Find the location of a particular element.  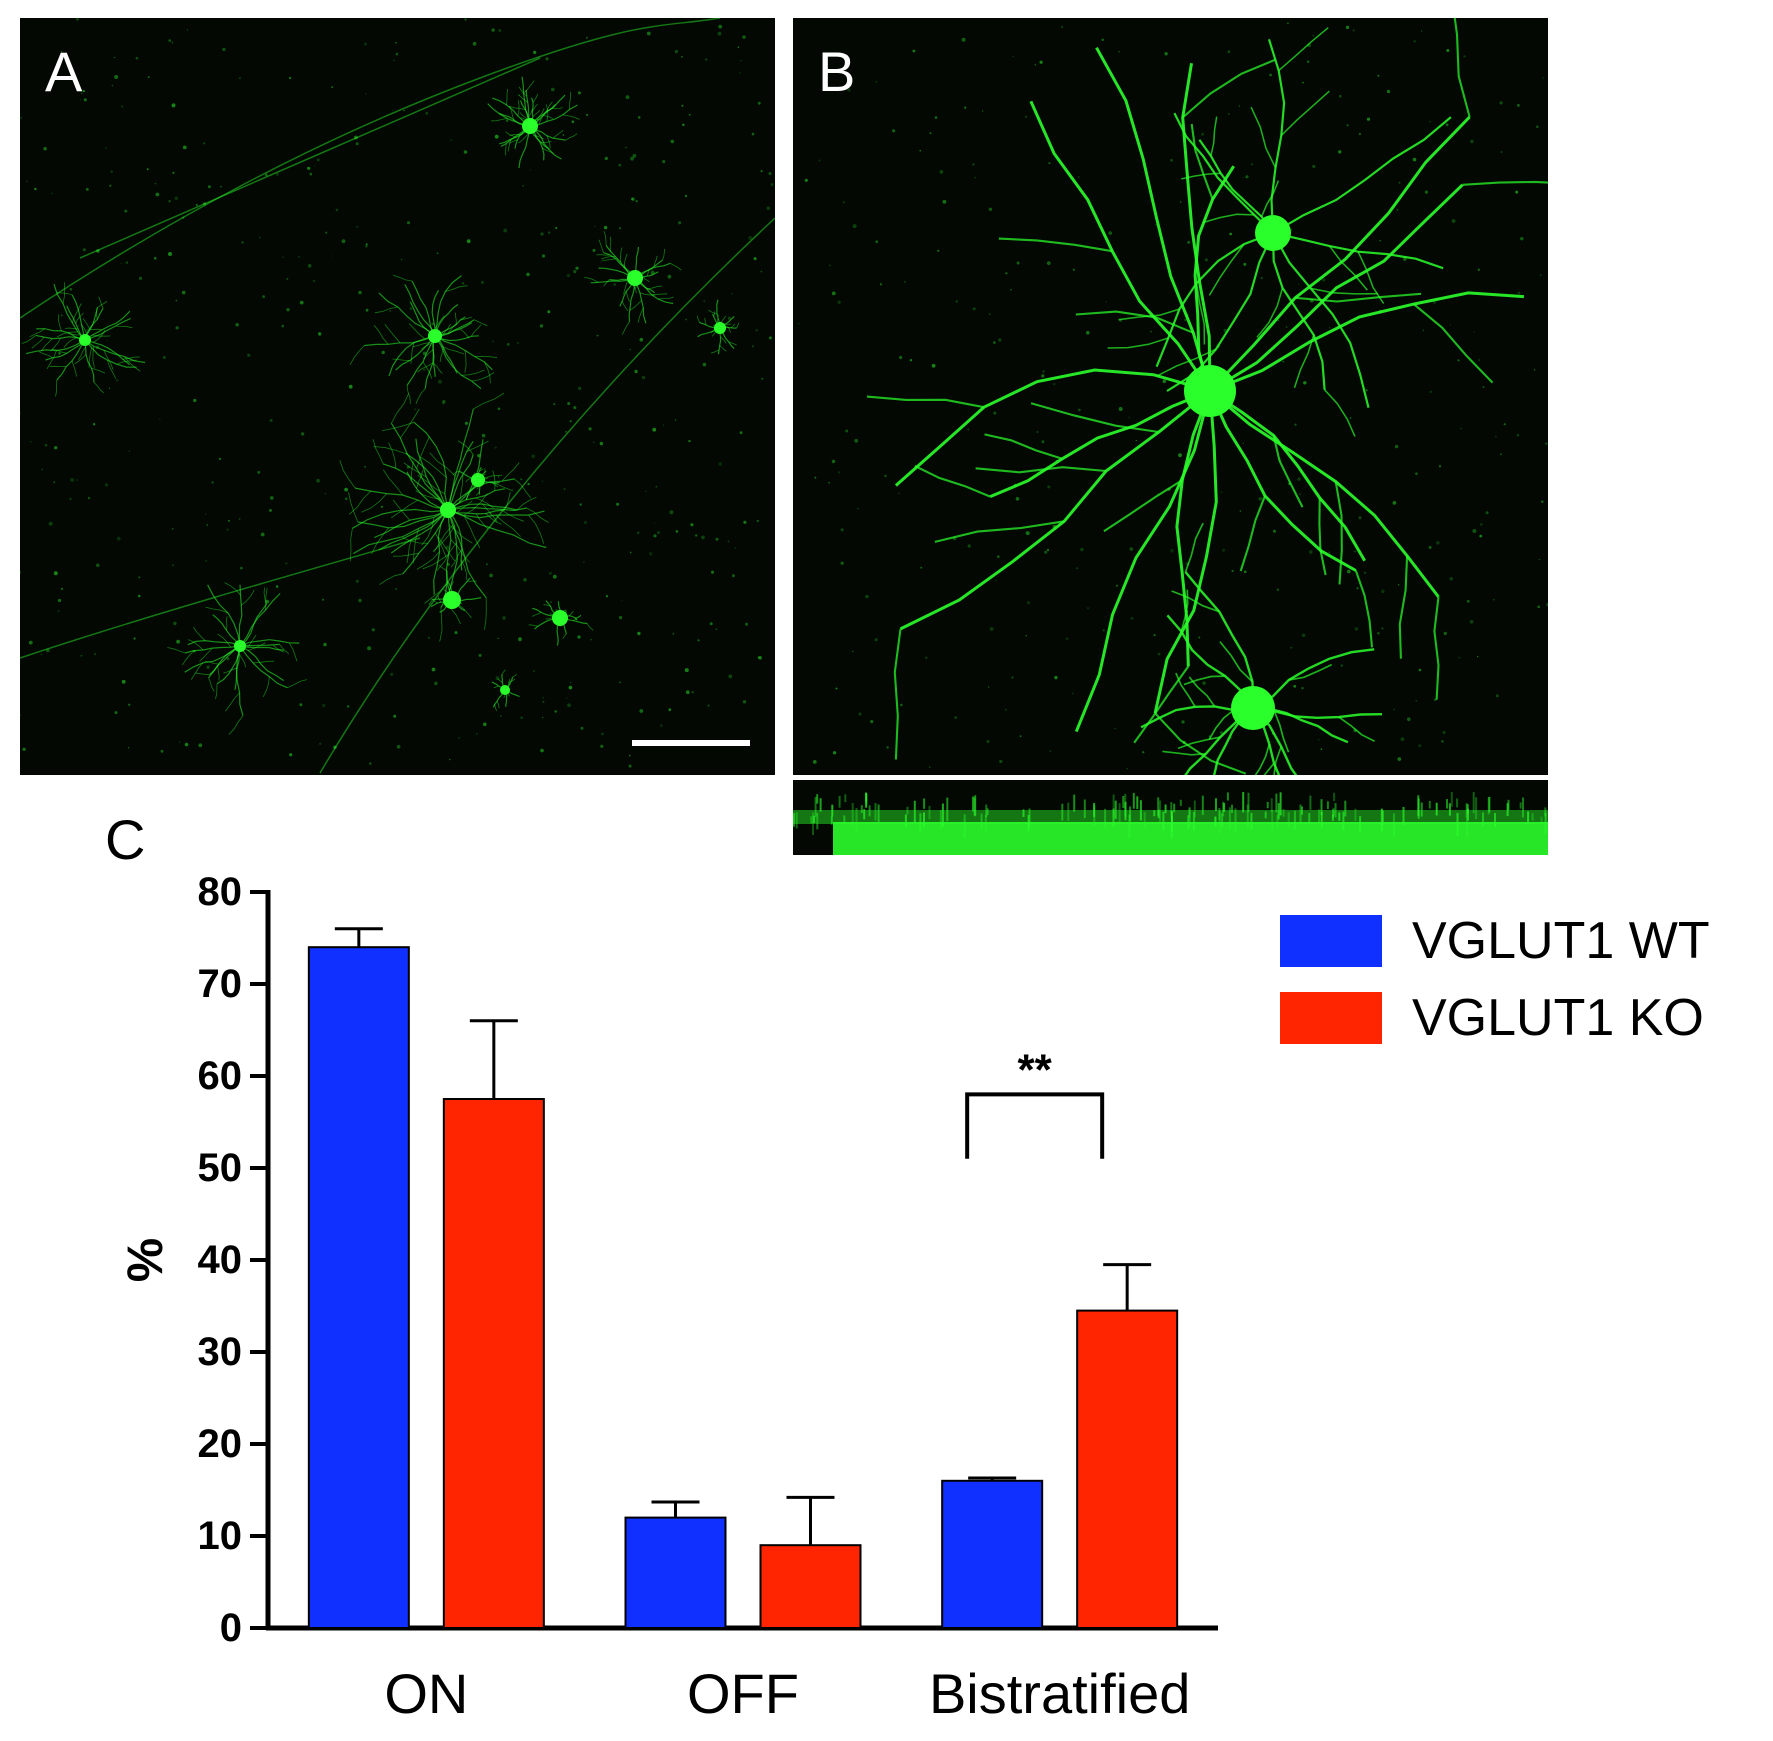

x-tick-label: Bistratified is located at coordinates (1059, 1693).